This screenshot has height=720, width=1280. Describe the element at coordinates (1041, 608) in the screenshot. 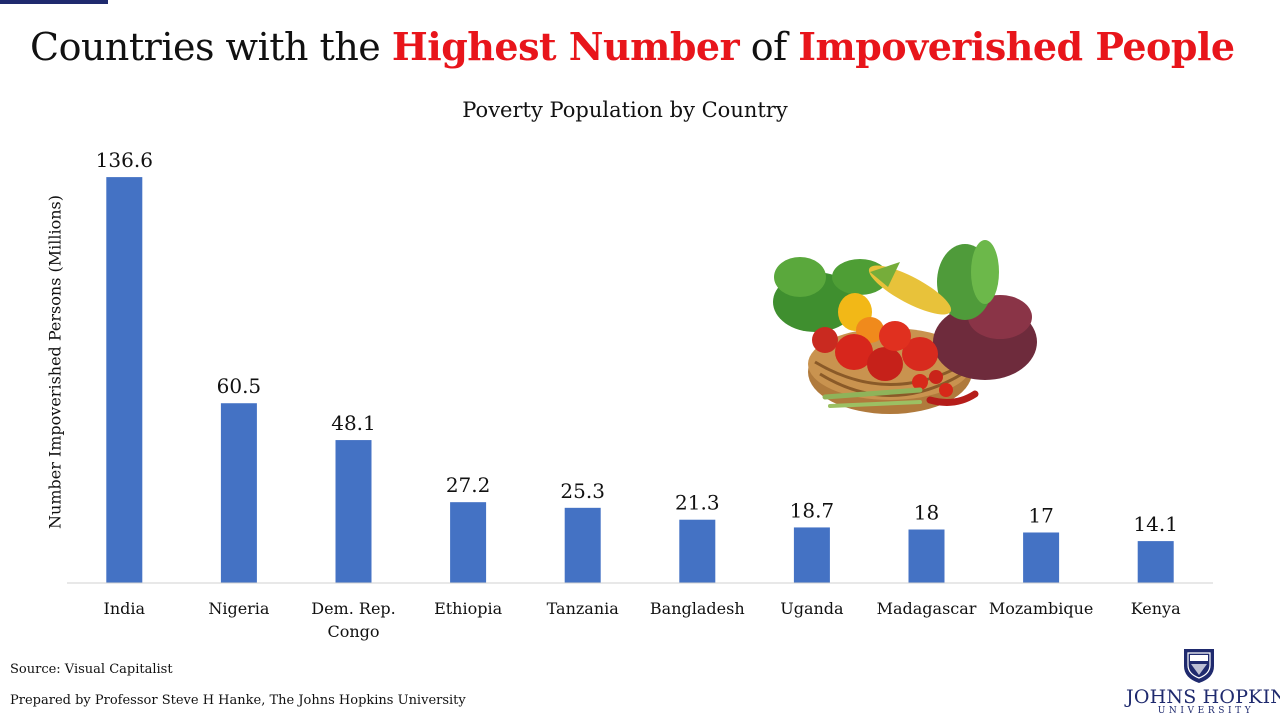

I see `x-tick-label-8: Mozambique` at that location.